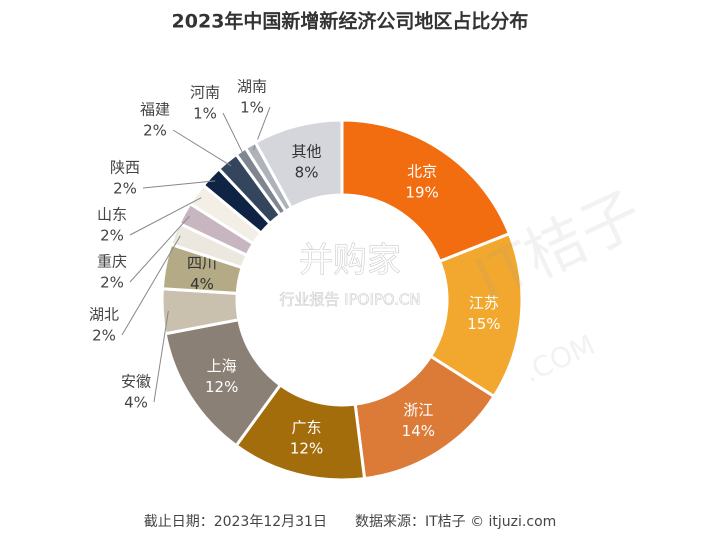 This screenshot has width=701, height=557. I want to click on slice-label: 湖南, so click(252, 87).